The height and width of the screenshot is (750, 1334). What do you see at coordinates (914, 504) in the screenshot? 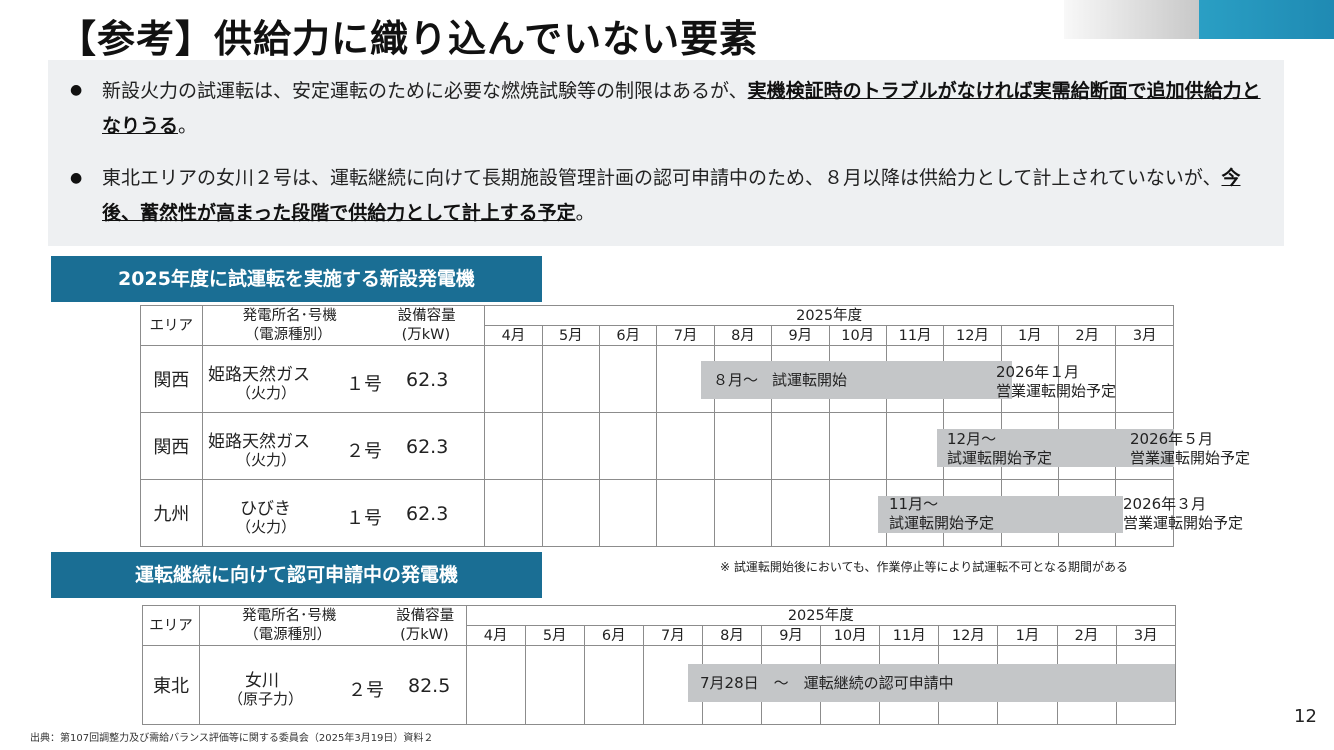
I see `bar-start-label: 11月～` at bounding box center [914, 504].